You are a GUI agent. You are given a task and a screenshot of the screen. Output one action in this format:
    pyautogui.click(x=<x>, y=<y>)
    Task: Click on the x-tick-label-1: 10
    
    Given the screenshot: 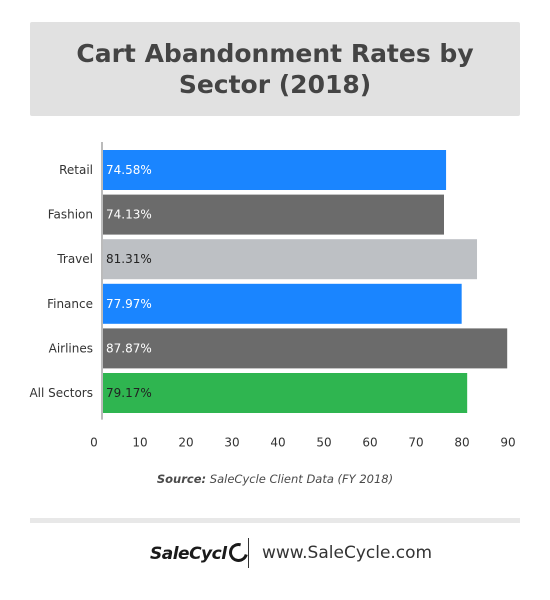 What is the action you would take?
    pyautogui.click(x=139, y=443)
    